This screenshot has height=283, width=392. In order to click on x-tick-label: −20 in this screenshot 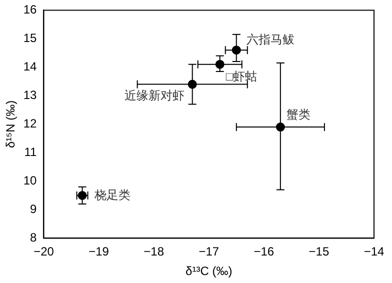, I will do `click(44, 251)`.